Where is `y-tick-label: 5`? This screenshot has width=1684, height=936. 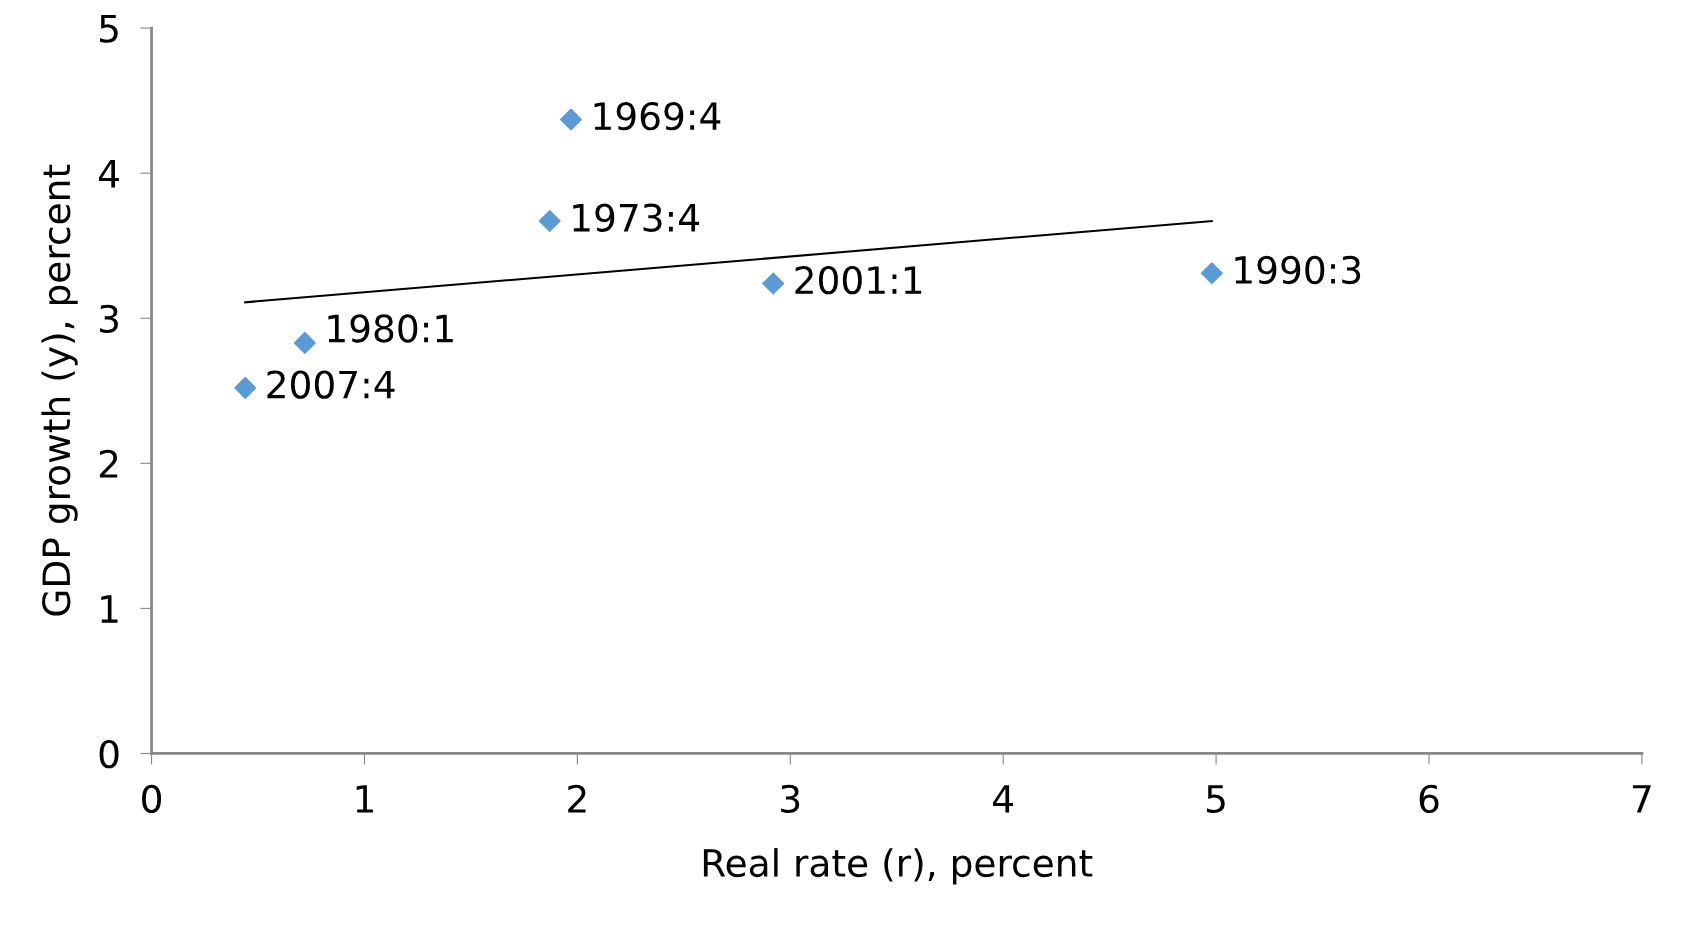
y-tick-label: 5 is located at coordinates (109, 28).